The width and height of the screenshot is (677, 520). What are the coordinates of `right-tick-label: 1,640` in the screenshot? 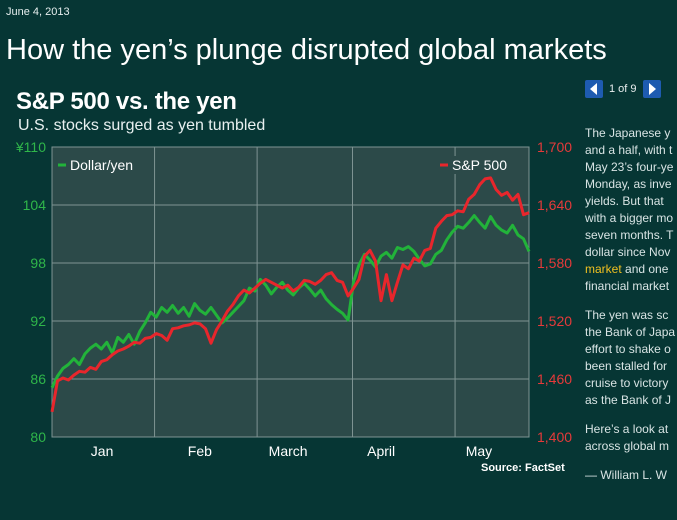 It's located at (554, 205).